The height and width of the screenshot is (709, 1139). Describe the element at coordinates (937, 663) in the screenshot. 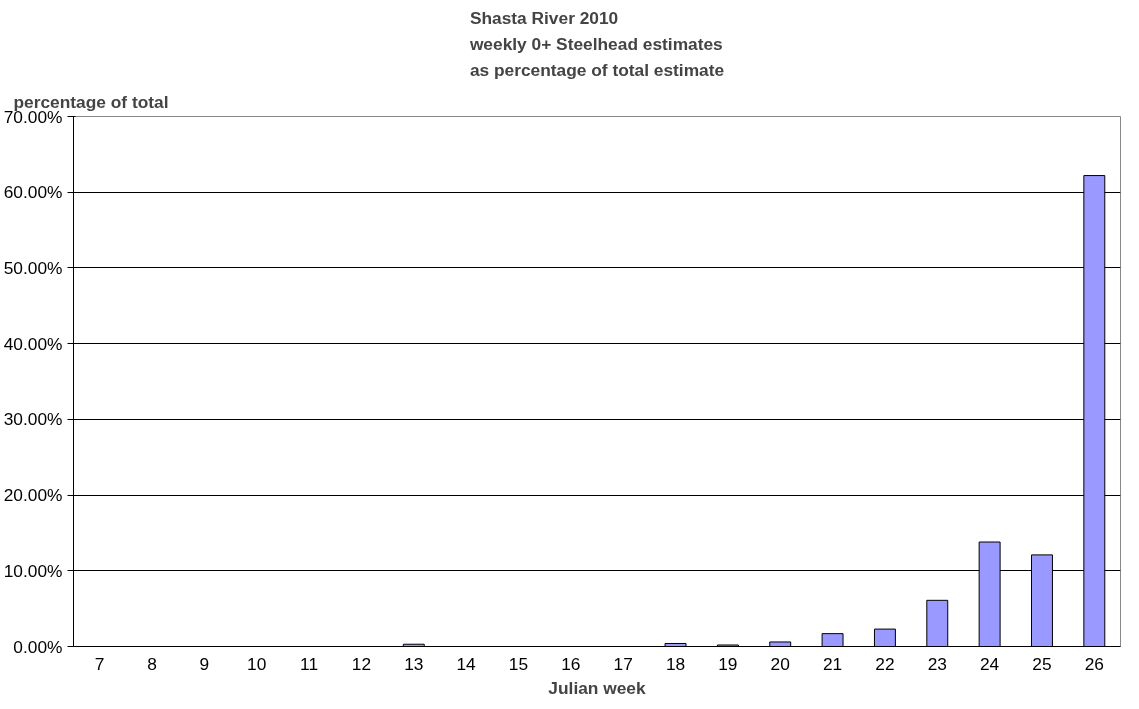

I see `x-tick-label: 23` at that location.